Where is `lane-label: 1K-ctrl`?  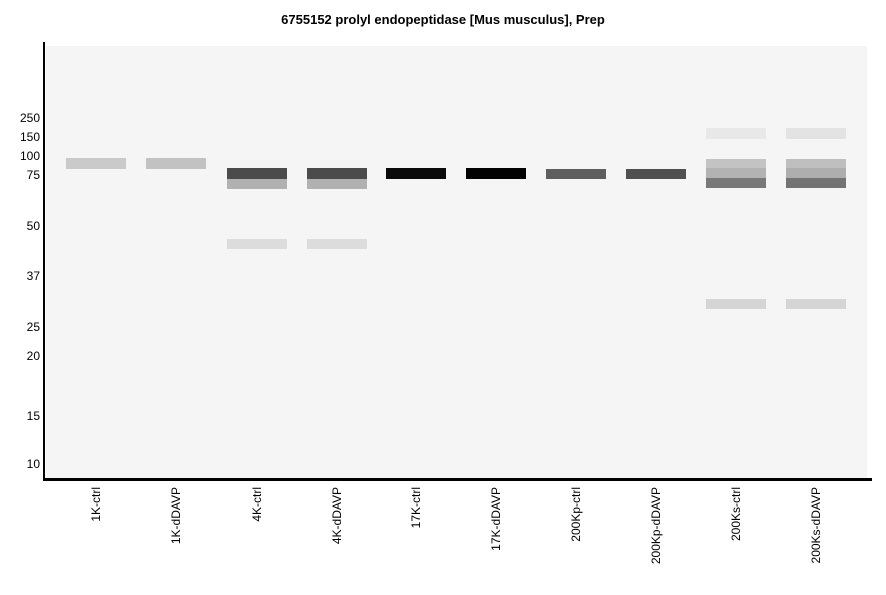 lane-label: 1K-ctrl is located at coordinates (96, 504).